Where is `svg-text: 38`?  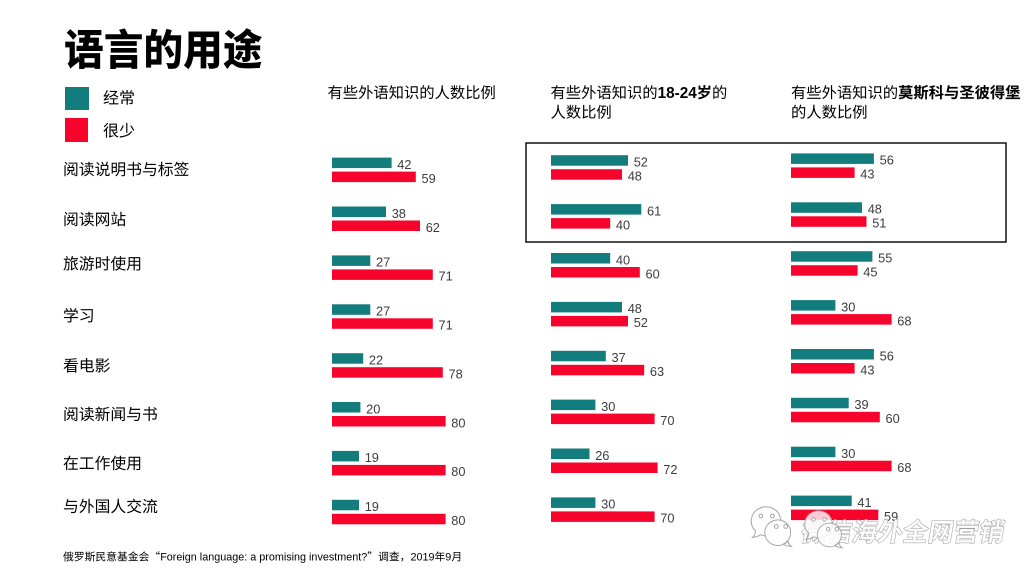 svg-text: 38 is located at coordinates (399, 213).